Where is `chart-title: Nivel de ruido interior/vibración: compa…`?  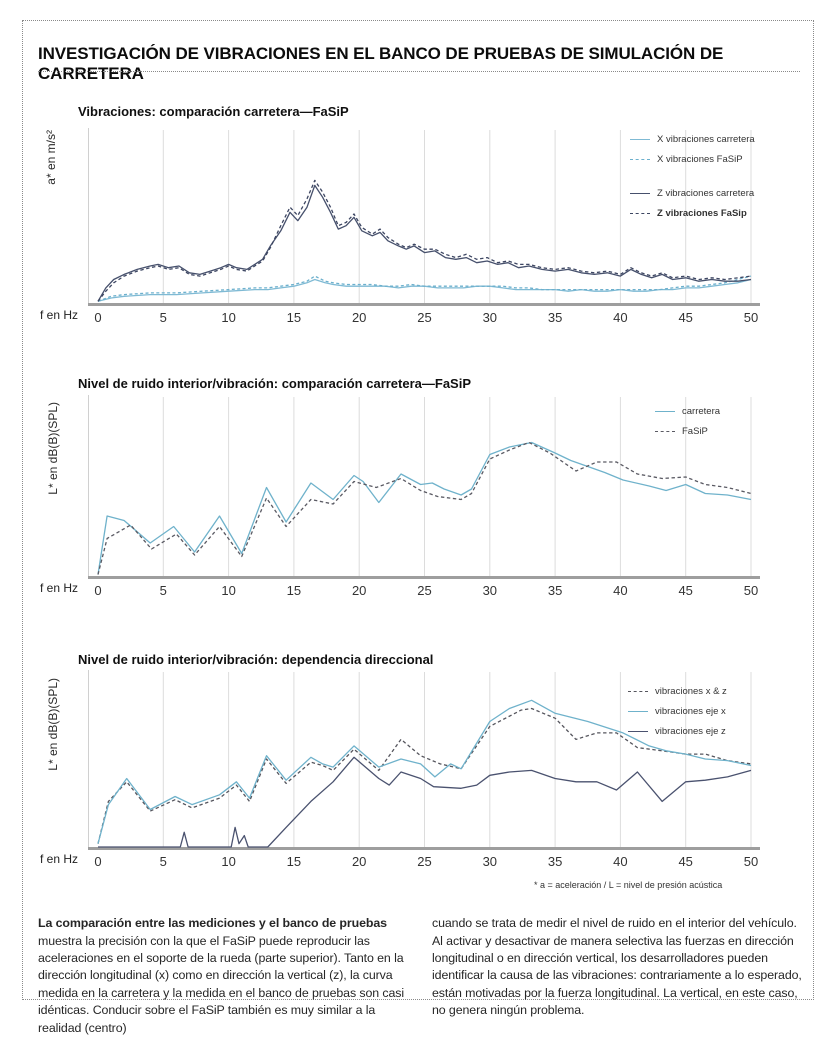 chart-title: Nivel de ruido interior/vibración: compa… is located at coordinates (275, 383).